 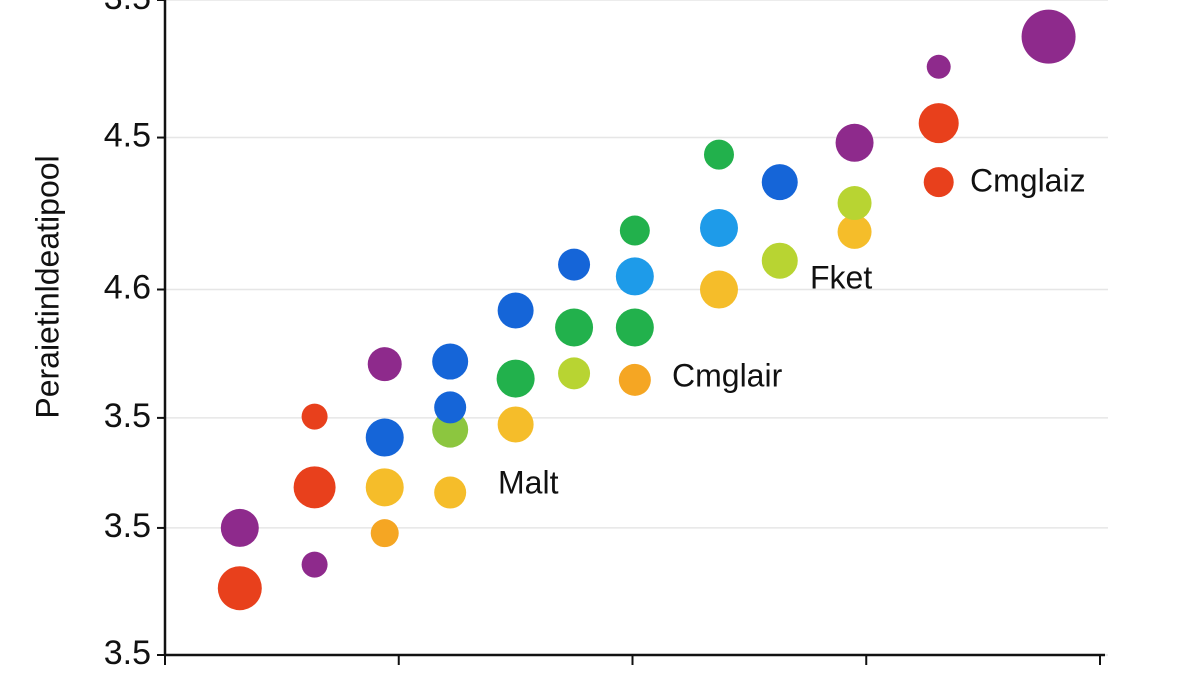 I want to click on annotation: Cmglaiz, so click(x=1028, y=180).